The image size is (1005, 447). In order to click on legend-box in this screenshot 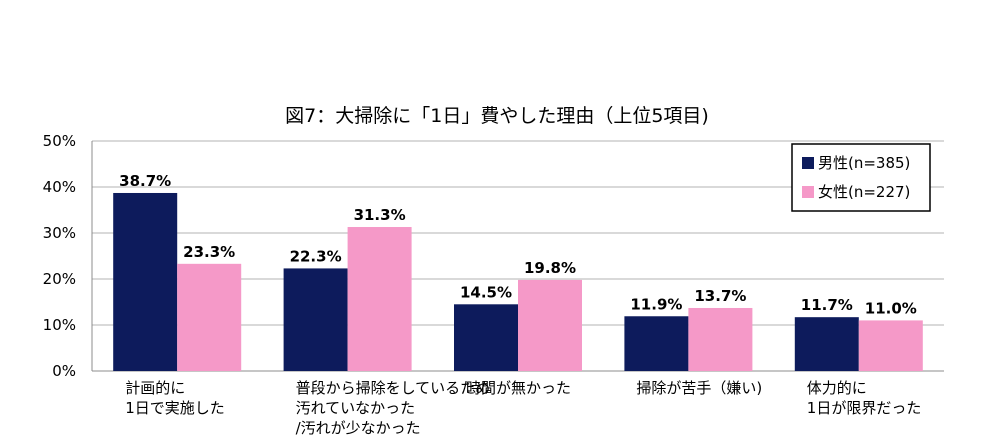, I will do `click(861, 177)`.